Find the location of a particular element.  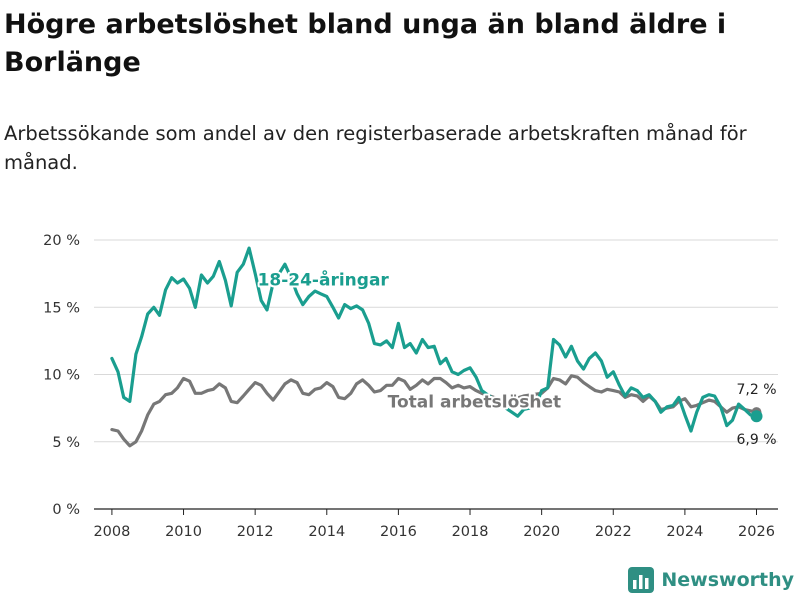

total-series-label-halo: Total arbetslöshet is located at coordinates (475, 402).